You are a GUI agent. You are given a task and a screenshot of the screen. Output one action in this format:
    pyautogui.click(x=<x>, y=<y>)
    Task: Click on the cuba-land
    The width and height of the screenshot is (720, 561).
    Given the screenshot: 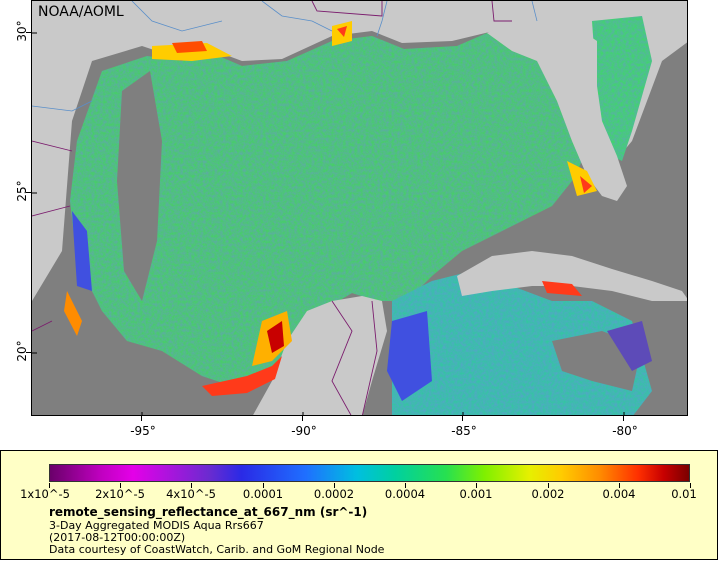 What is the action you would take?
    pyautogui.click(x=572, y=276)
    